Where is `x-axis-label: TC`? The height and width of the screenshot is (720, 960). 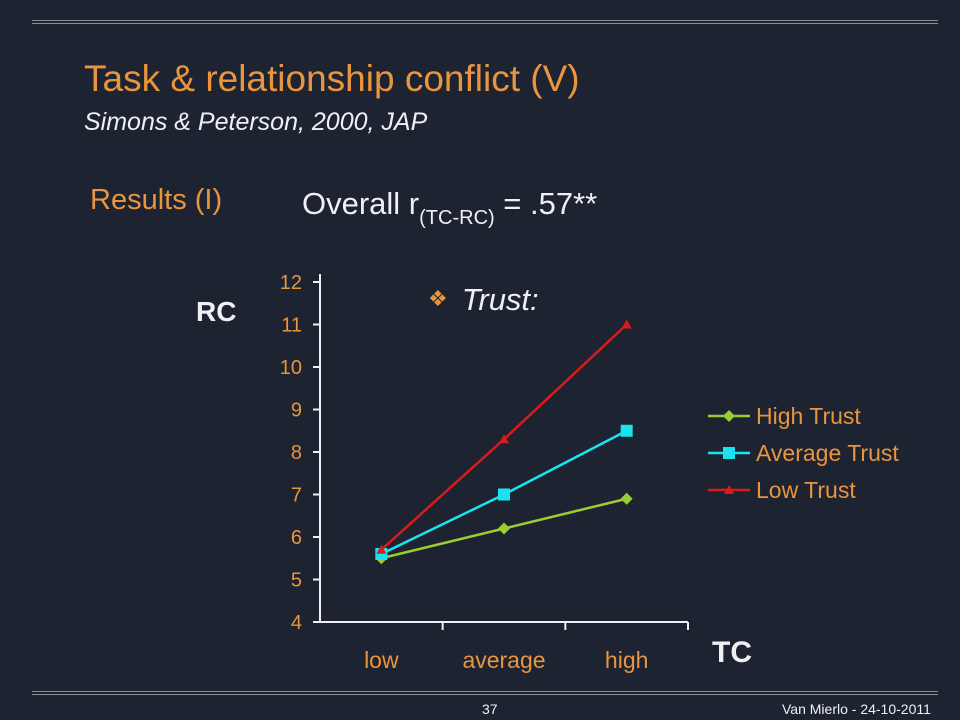
x-axis-label: TC is located at coordinates (732, 652).